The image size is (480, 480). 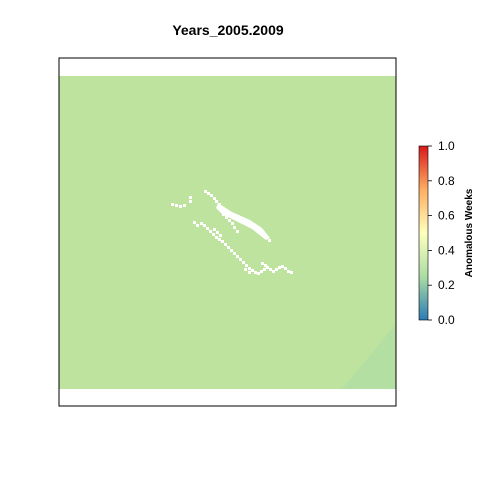 I want to click on missing-data-core, so click(x=243, y=221).